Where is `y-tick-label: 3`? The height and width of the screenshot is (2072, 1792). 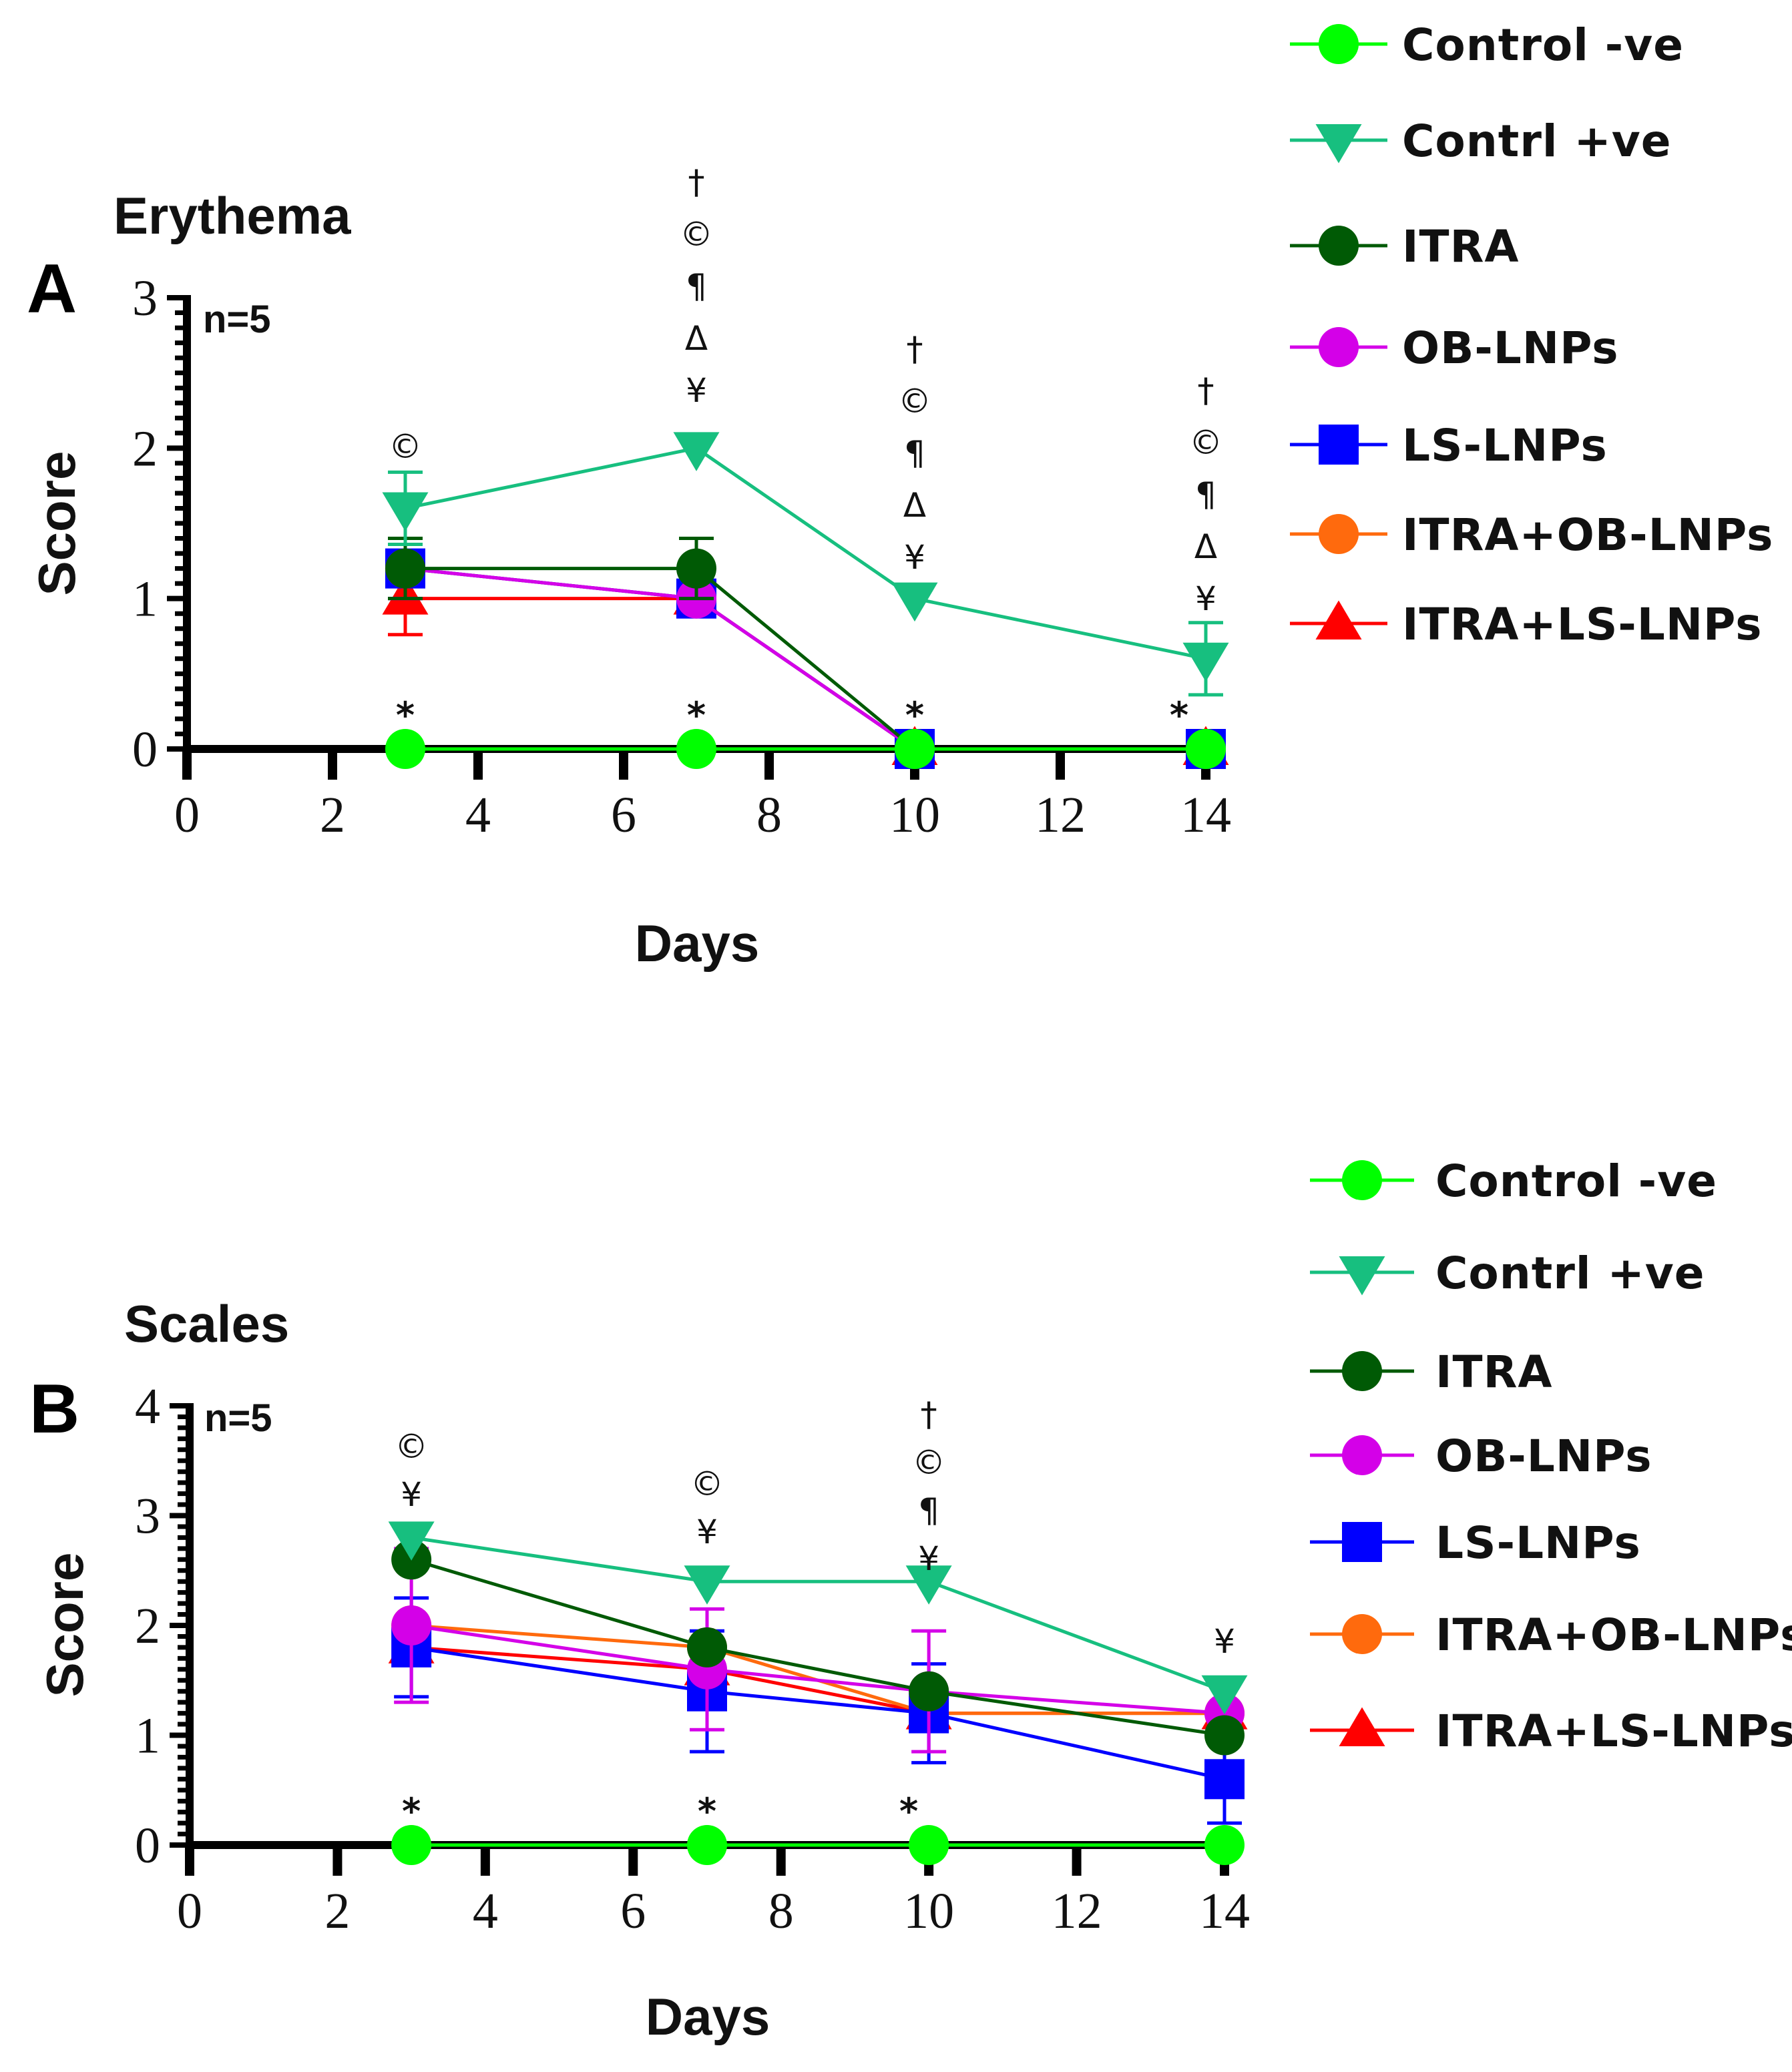
y-tick-label: 3 is located at coordinates (145, 298).